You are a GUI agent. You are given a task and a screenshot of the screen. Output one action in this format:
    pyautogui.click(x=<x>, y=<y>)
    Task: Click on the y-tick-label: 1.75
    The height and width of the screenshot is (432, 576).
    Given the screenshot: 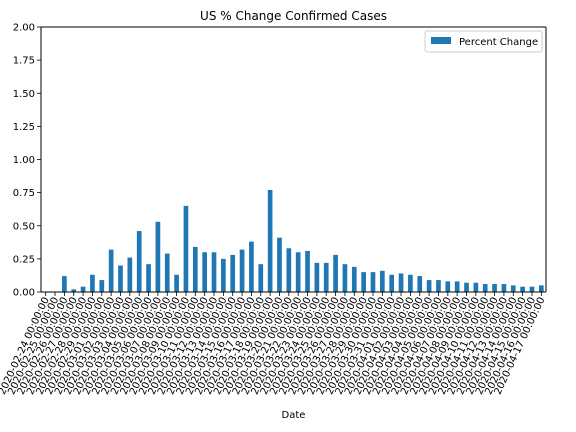 What is the action you would take?
    pyautogui.click(x=24, y=61)
    